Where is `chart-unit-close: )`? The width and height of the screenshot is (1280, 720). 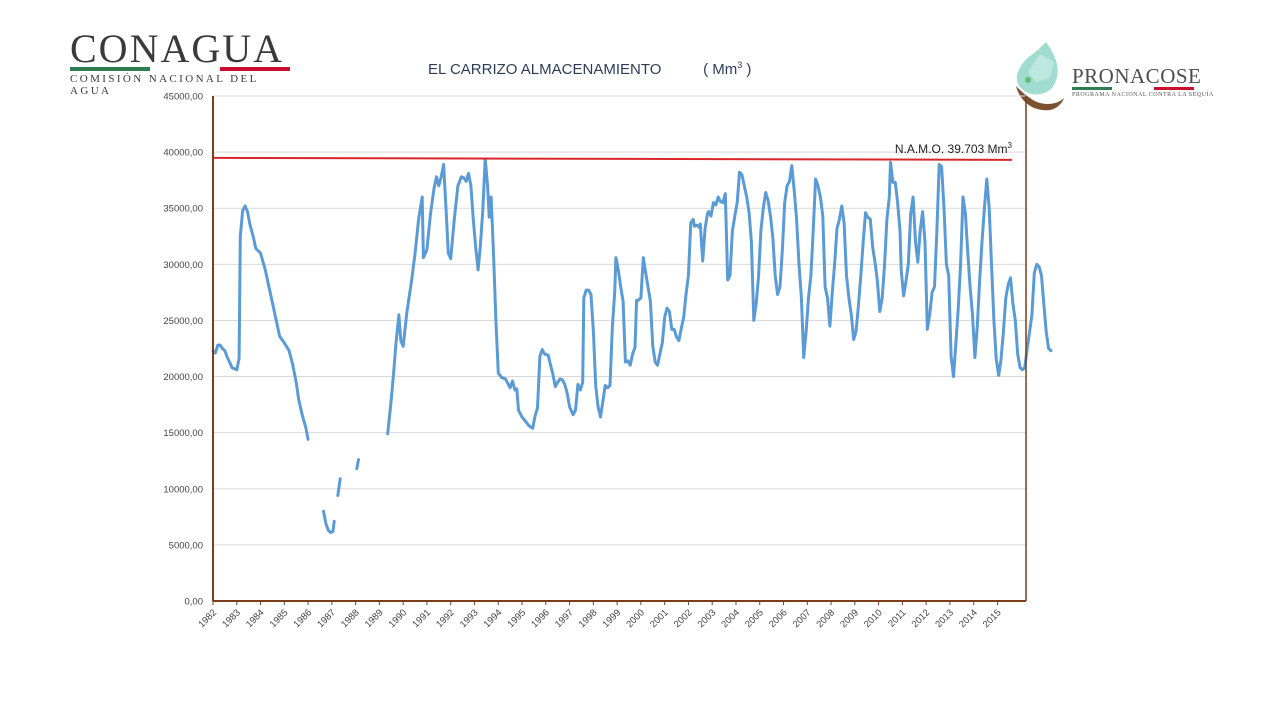 chart-unit-close: ) is located at coordinates (747, 69).